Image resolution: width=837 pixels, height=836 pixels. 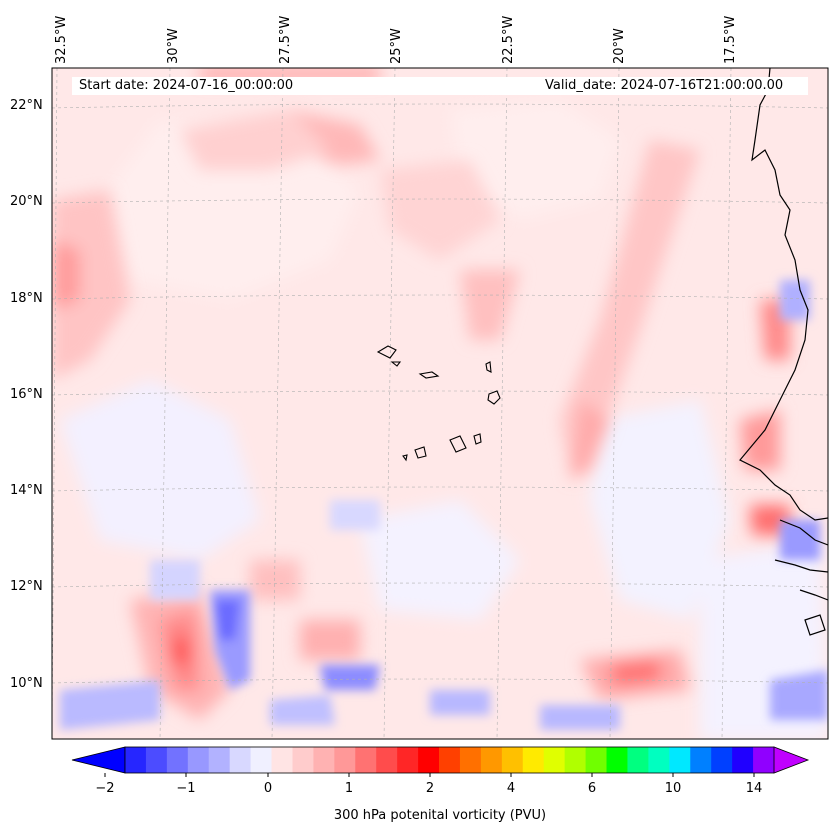 What do you see at coordinates (268, 788) in the screenshot?
I see `colorbar-tick-label: 0` at bounding box center [268, 788].